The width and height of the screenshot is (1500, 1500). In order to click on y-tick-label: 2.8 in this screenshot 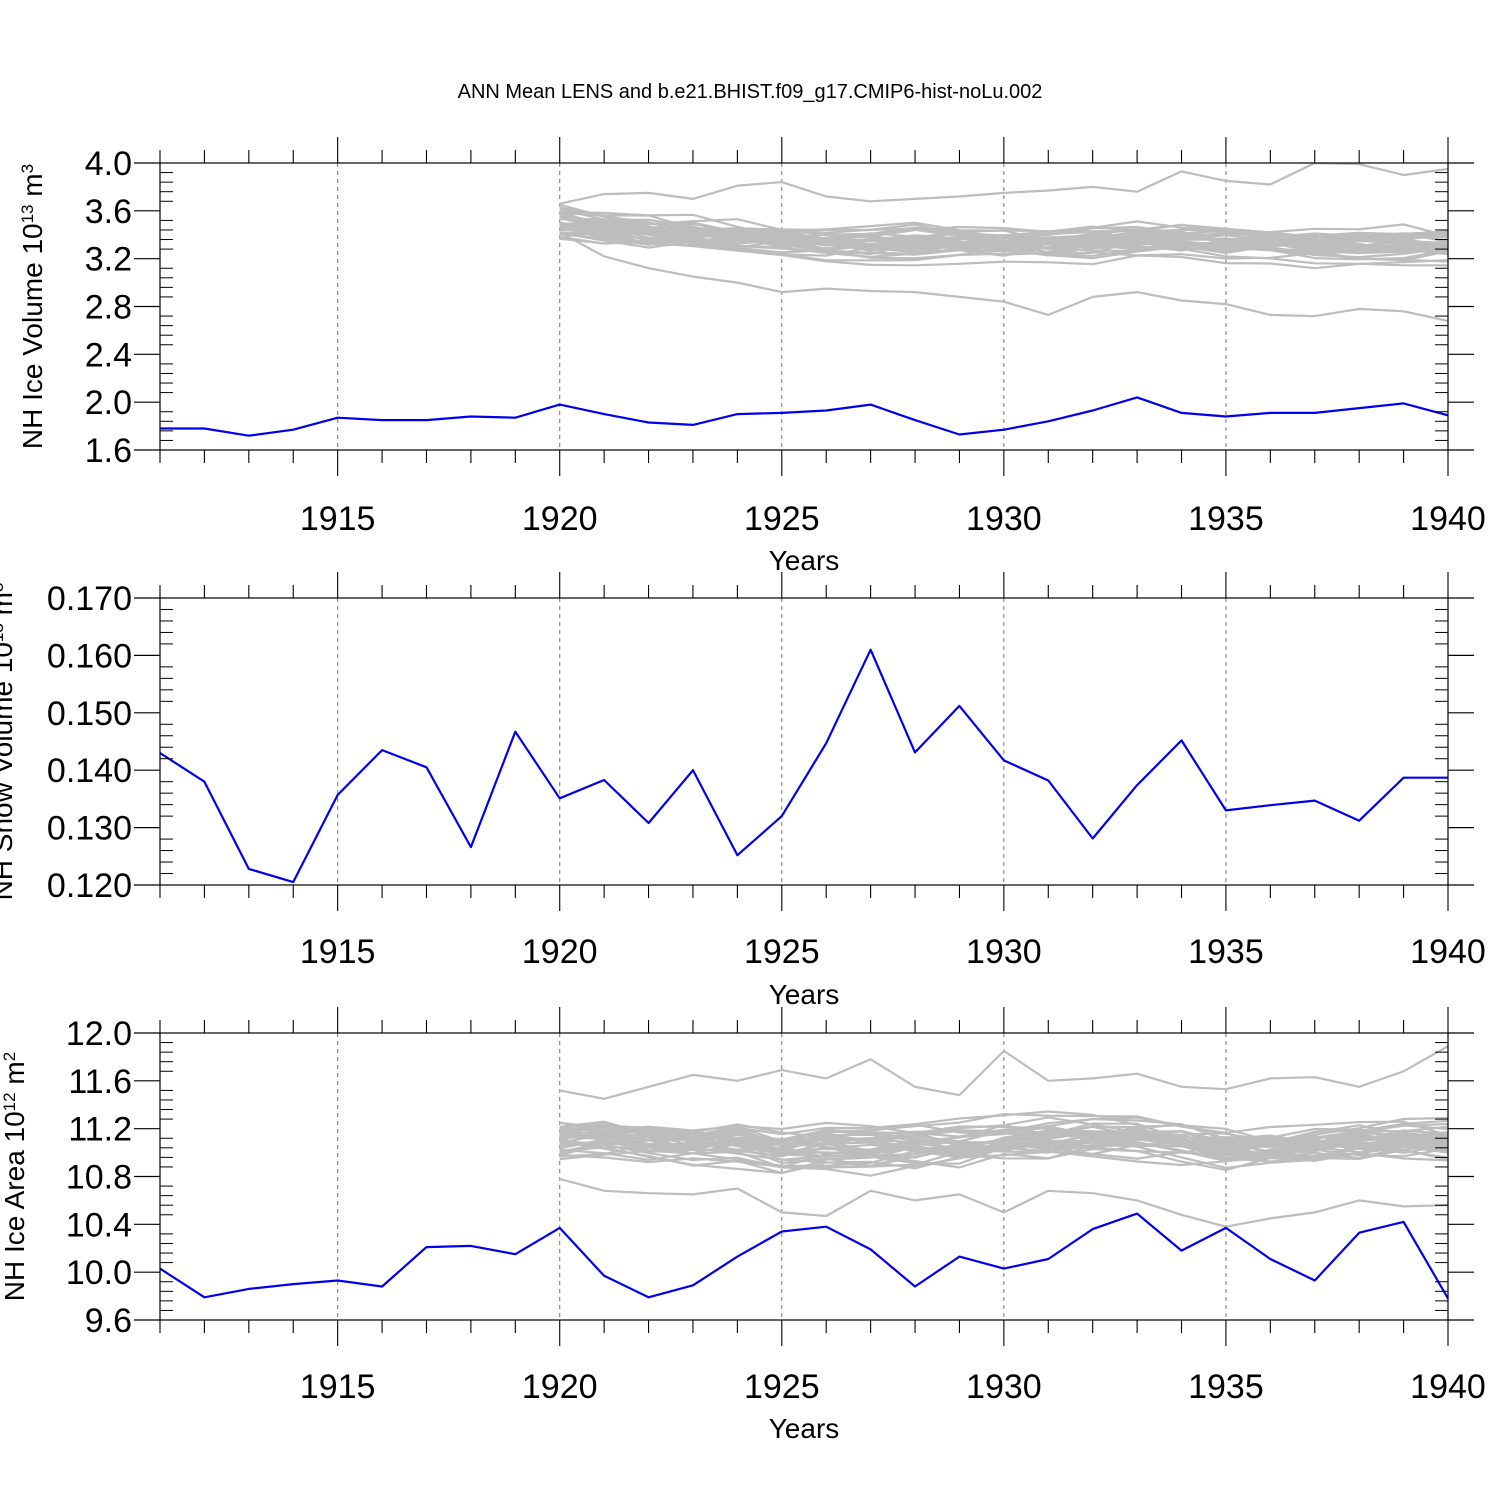, I will do `click(108, 308)`.